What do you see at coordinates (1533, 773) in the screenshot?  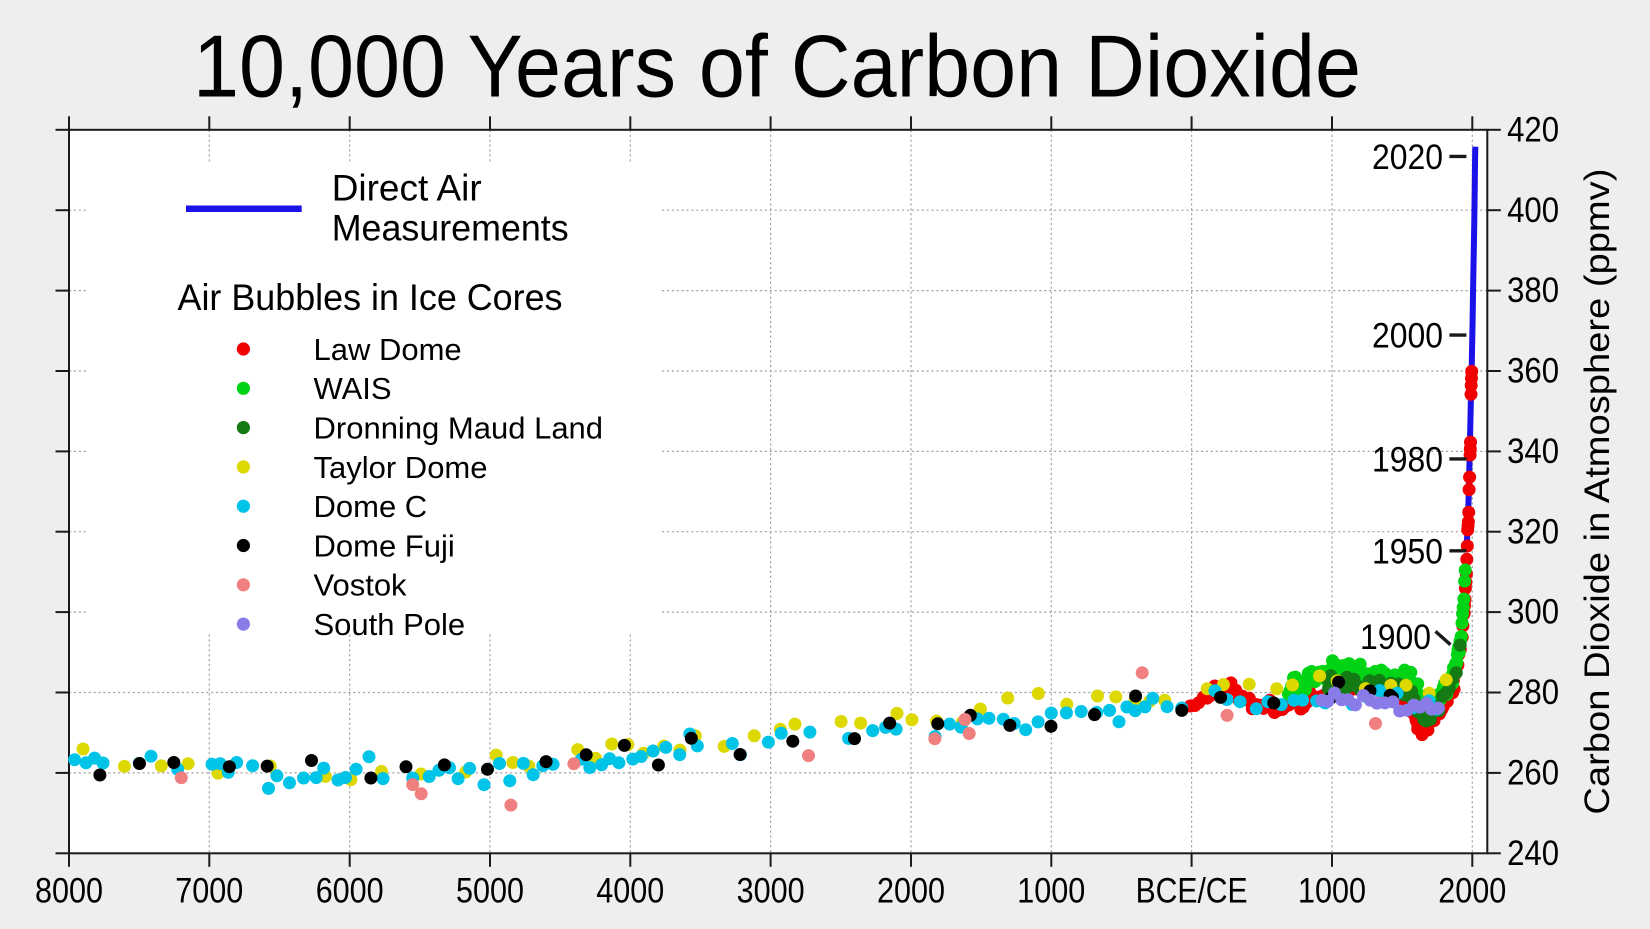 I see `svg-text: 260` at bounding box center [1533, 773].